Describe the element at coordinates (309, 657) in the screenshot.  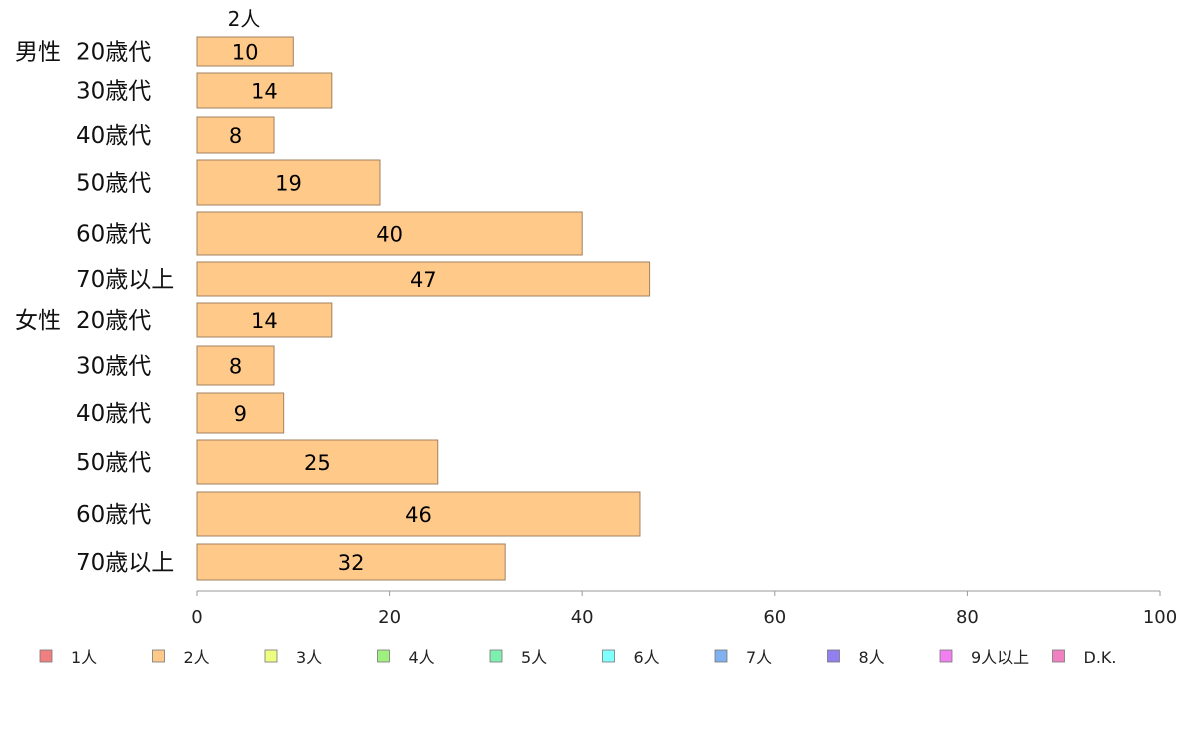
I see `legend-label: 3人` at that location.